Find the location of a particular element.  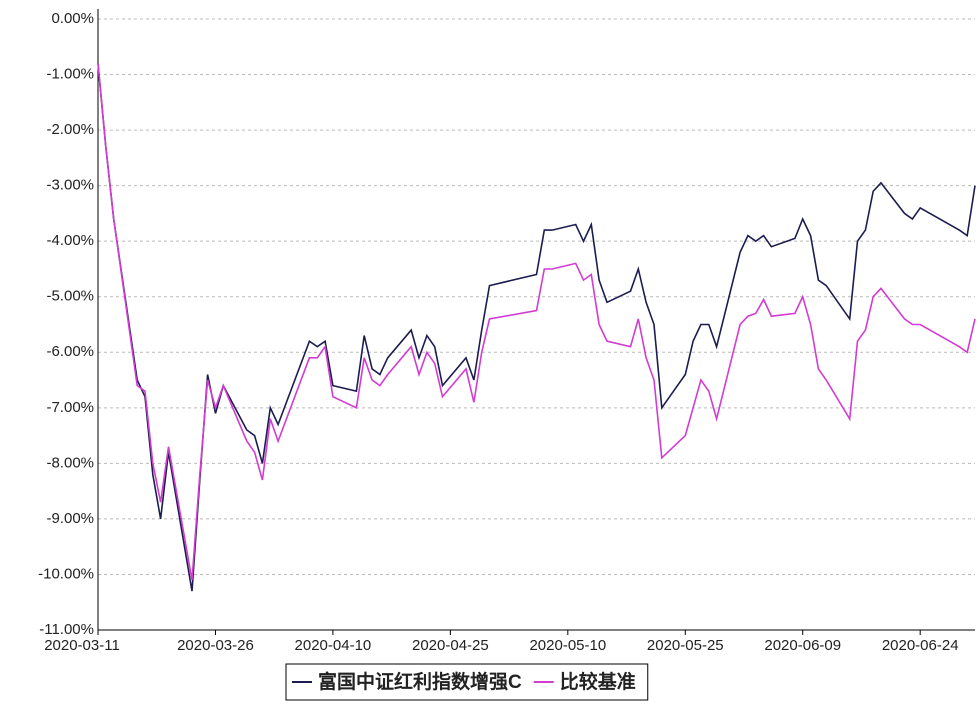

y-tick-label: -7.00% is located at coordinates (70, 407).